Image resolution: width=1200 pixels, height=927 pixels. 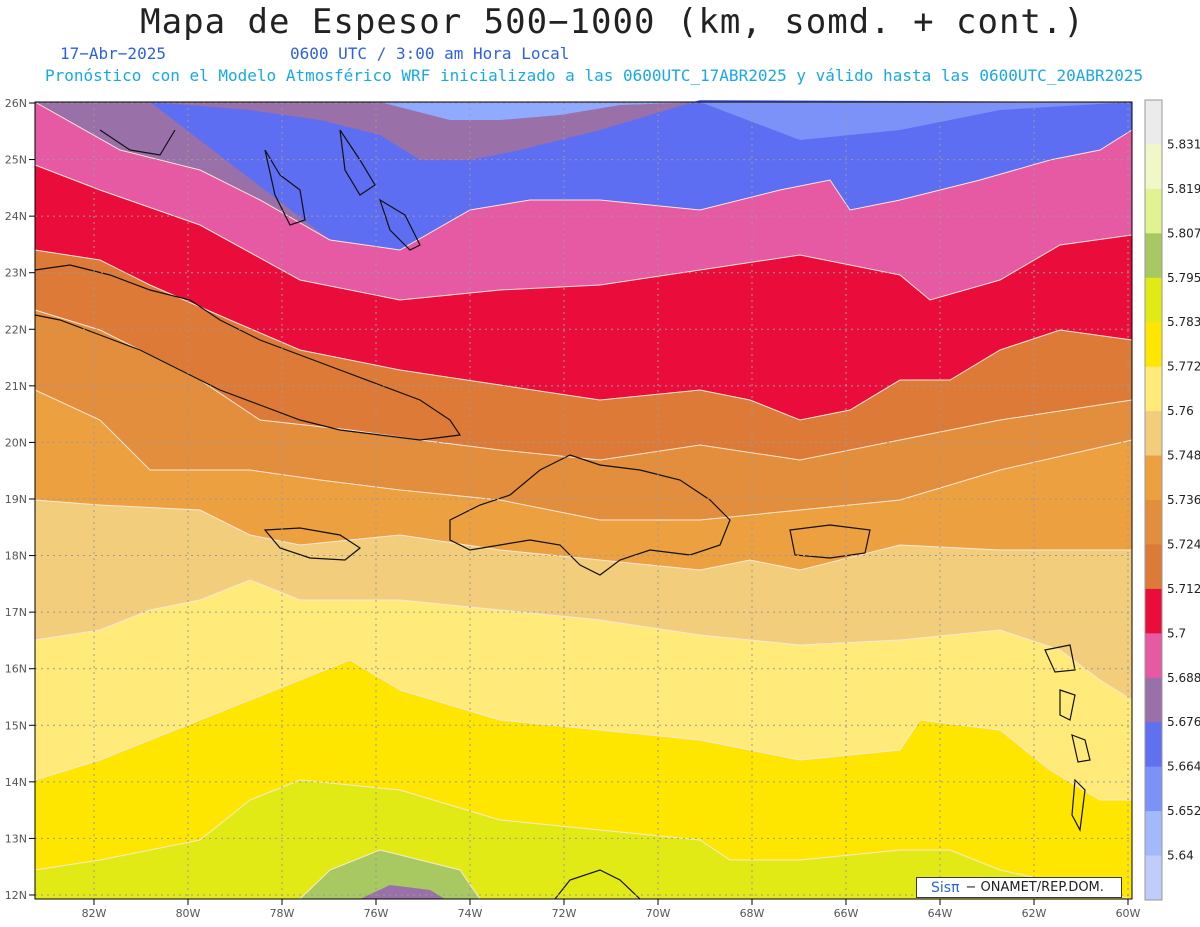 I want to click on lon-label-7: 68W, so click(x=752, y=913).